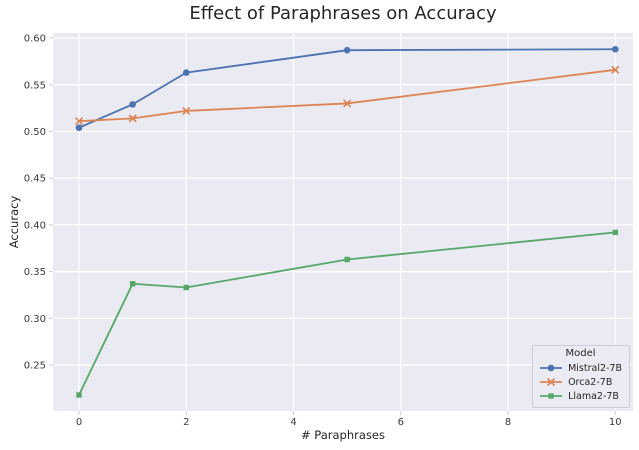 The image size is (639, 450). Describe the element at coordinates (343, 435) in the screenshot. I see `x-axis-label: # Paraphrases` at that location.